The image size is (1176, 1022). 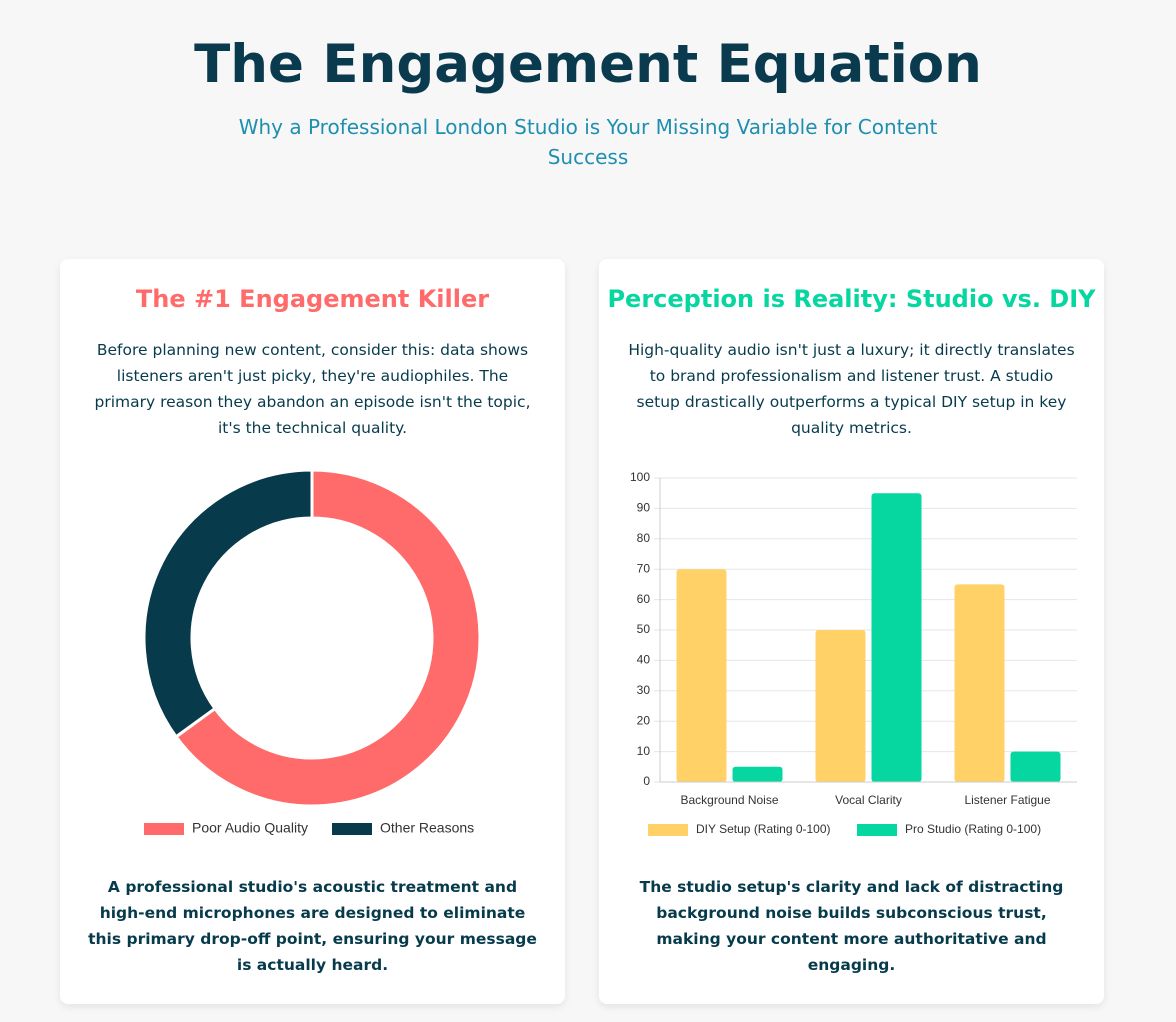 What do you see at coordinates (644, 508) in the screenshot?
I see `y-tick-label: 90` at bounding box center [644, 508].